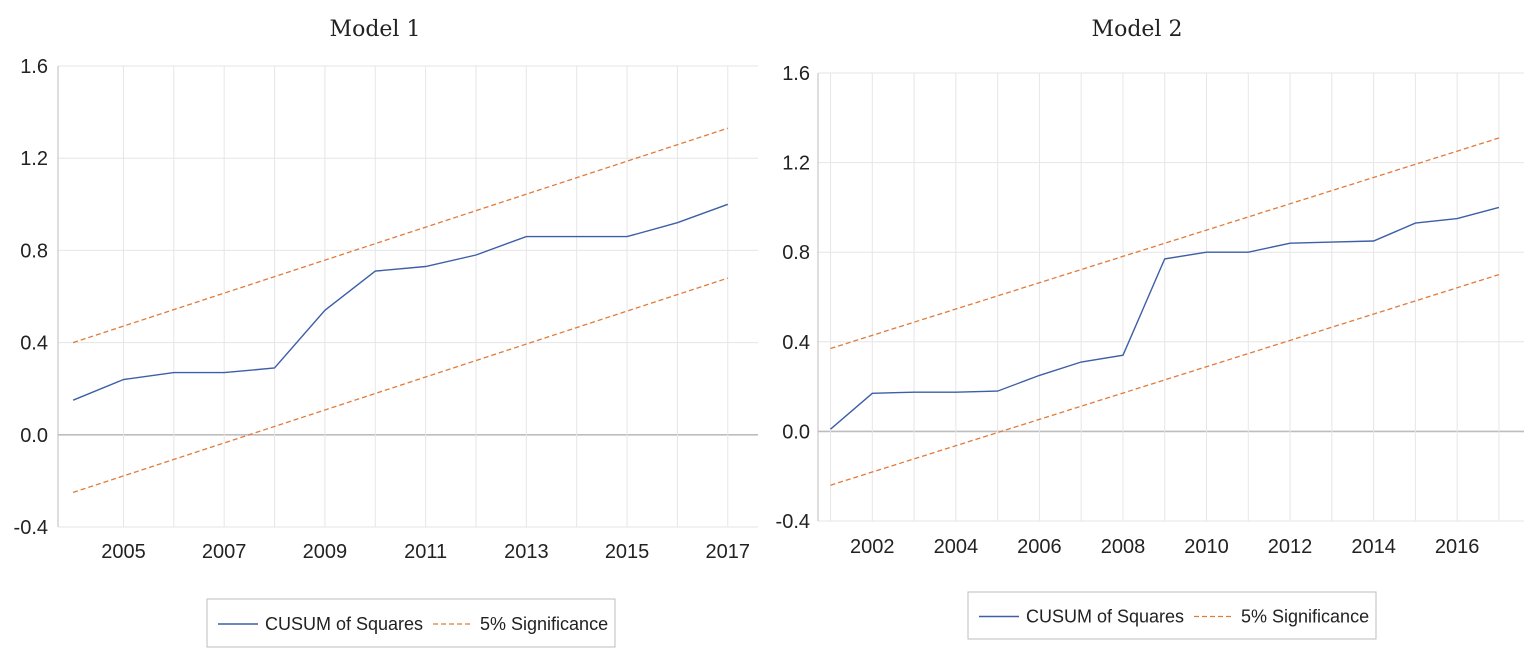 Image resolution: width=1533 pixels, height=663 pixels. I want to click on x-tick-label: 2010, so click(1206, 547).